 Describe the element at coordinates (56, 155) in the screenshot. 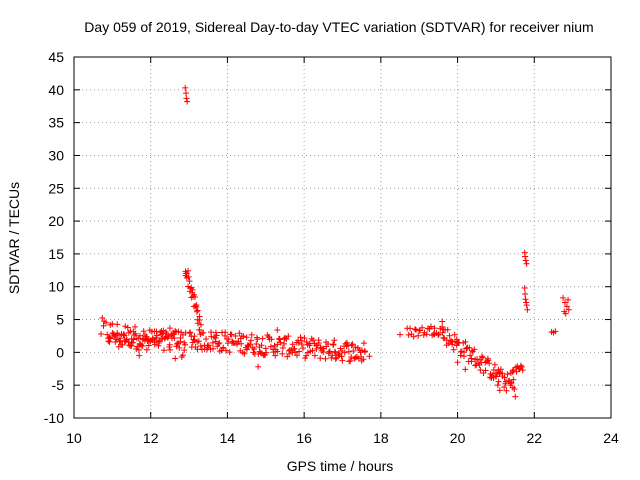

I see `y-tick-label: 30` at that location.